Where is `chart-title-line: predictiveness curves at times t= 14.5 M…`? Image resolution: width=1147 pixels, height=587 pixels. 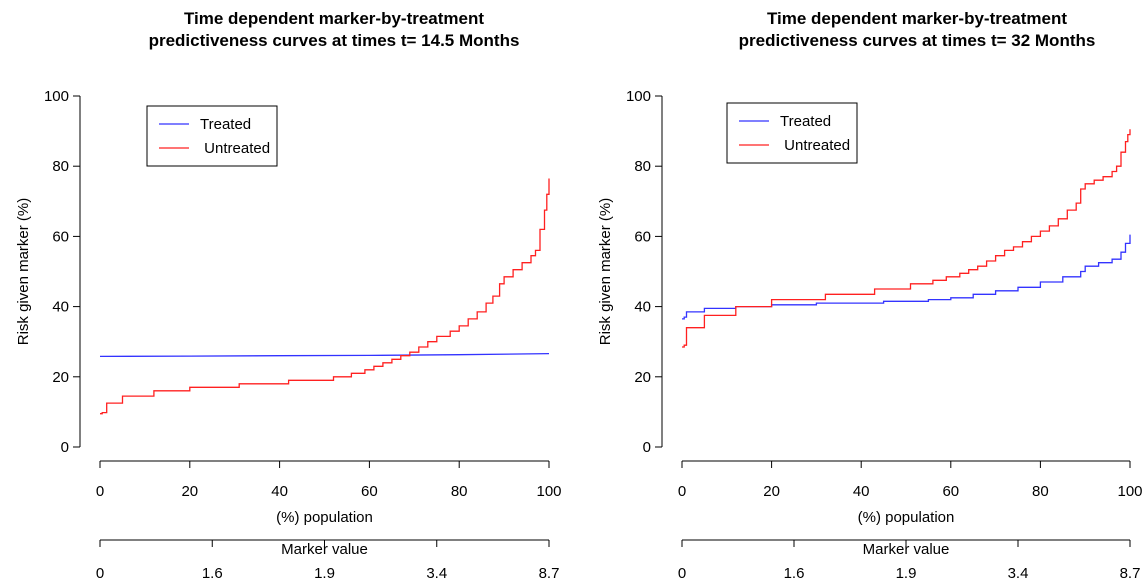 chart-title-line: predictiveness curves at times t= 14.5 M… is located at coordinates (334, 40).